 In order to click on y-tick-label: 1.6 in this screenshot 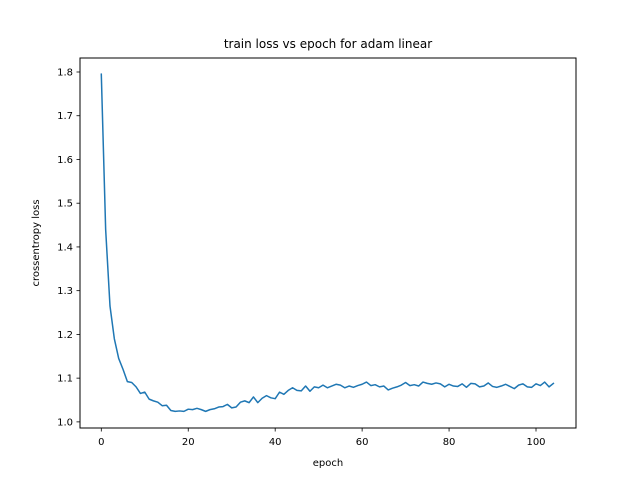, I will do `click(65, 160)`.